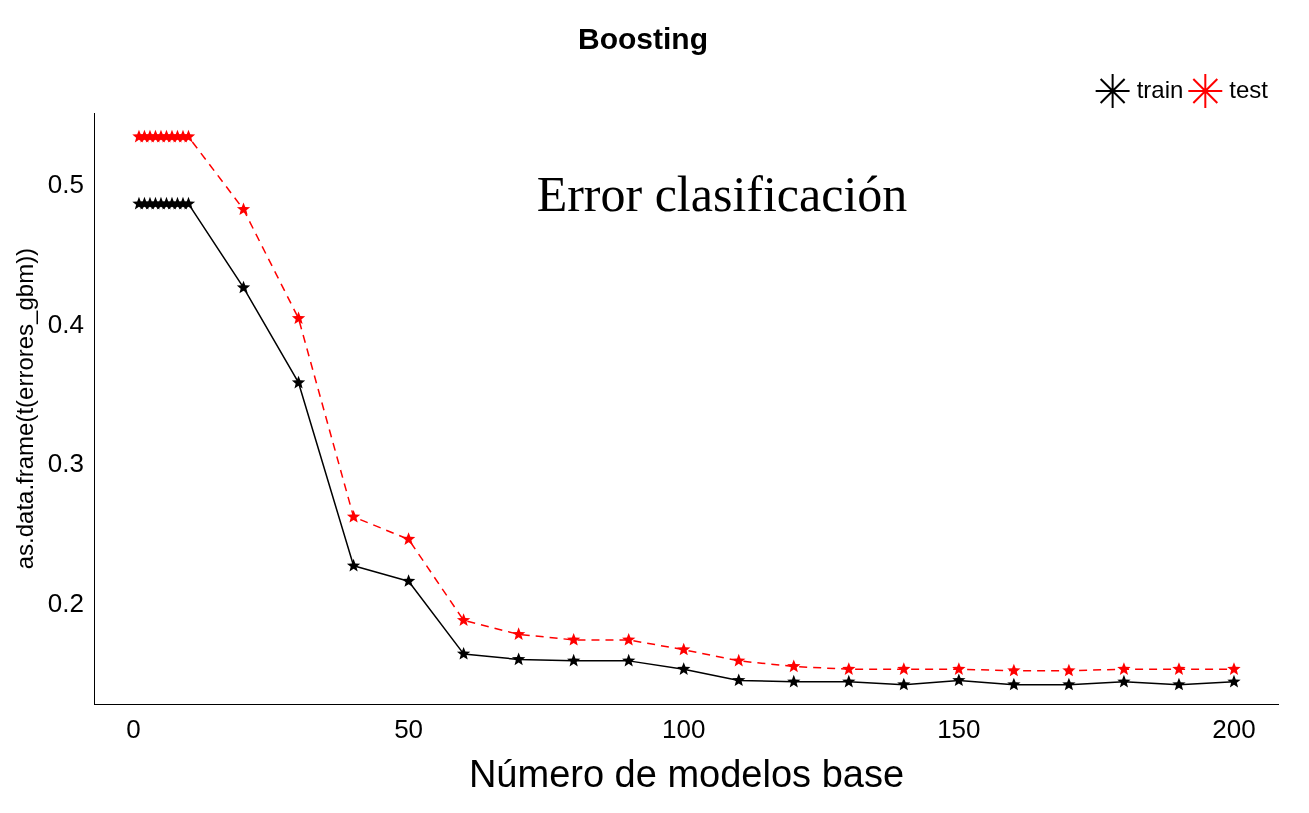  What do you see at coordinates (1249, 89) in the screenshot?
I see `legend-label: test` at bounding box center [1249, 89].